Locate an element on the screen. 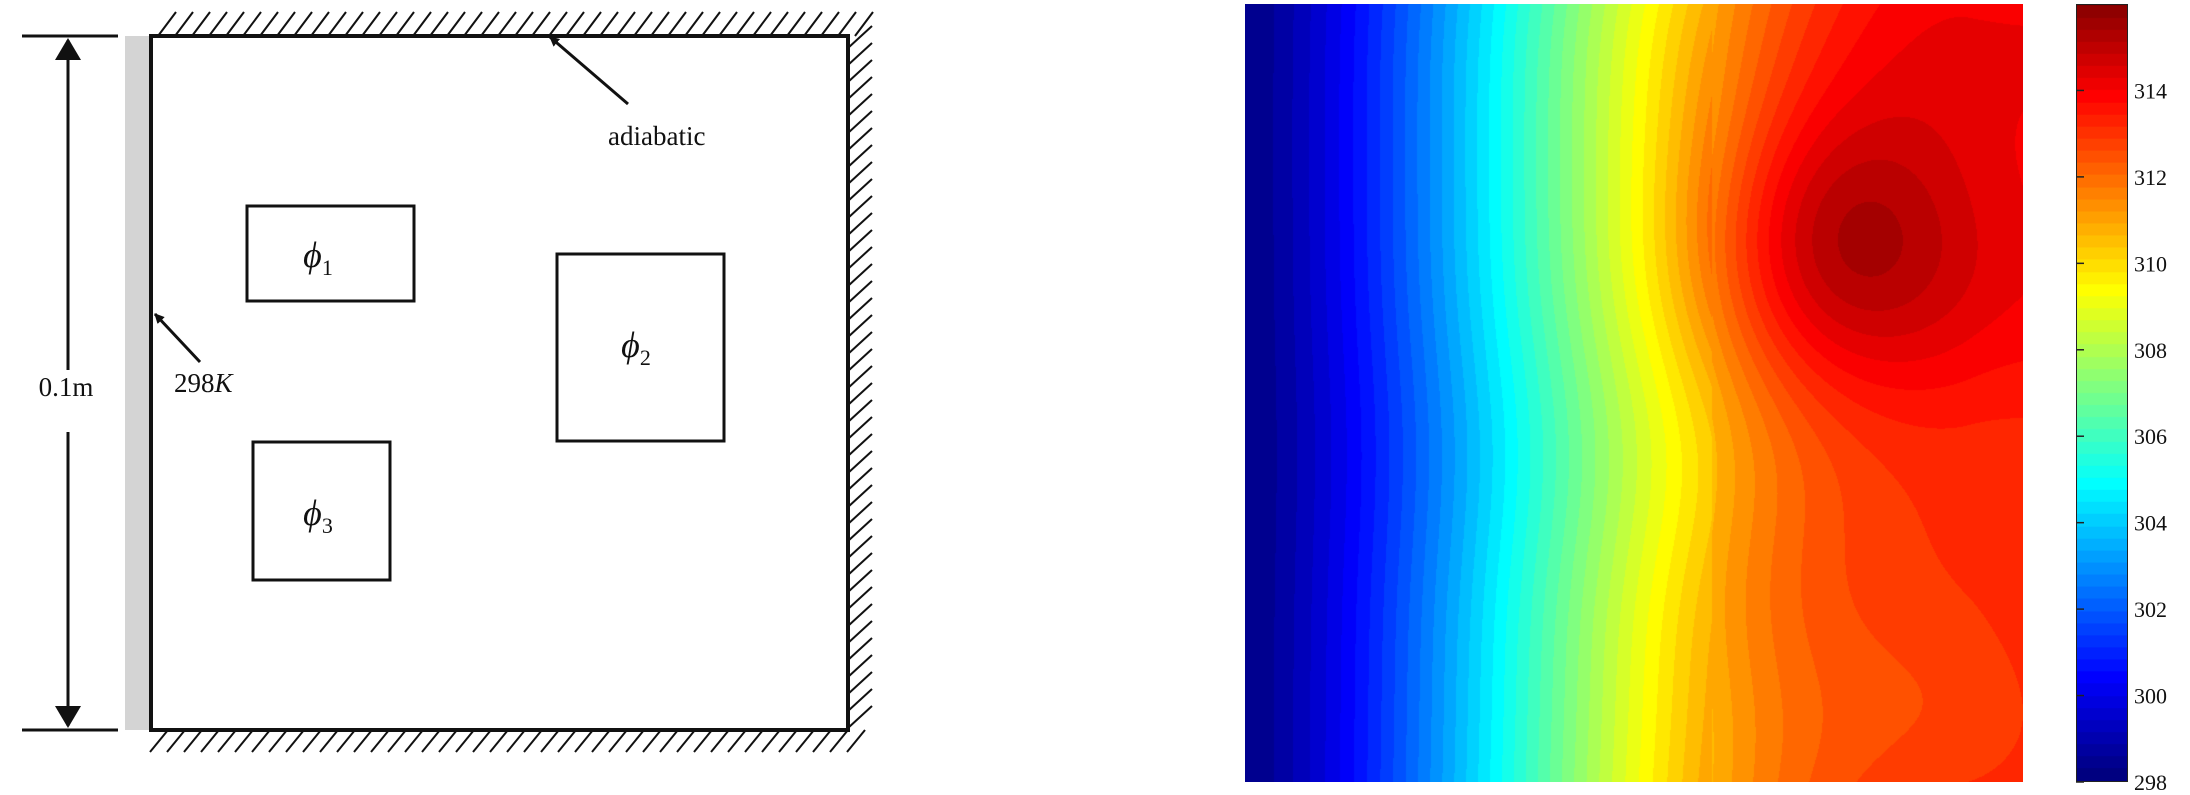 The height and width of the screenshot is (795, 2190). heat-source-1-box is located at coordinates (330, 253).